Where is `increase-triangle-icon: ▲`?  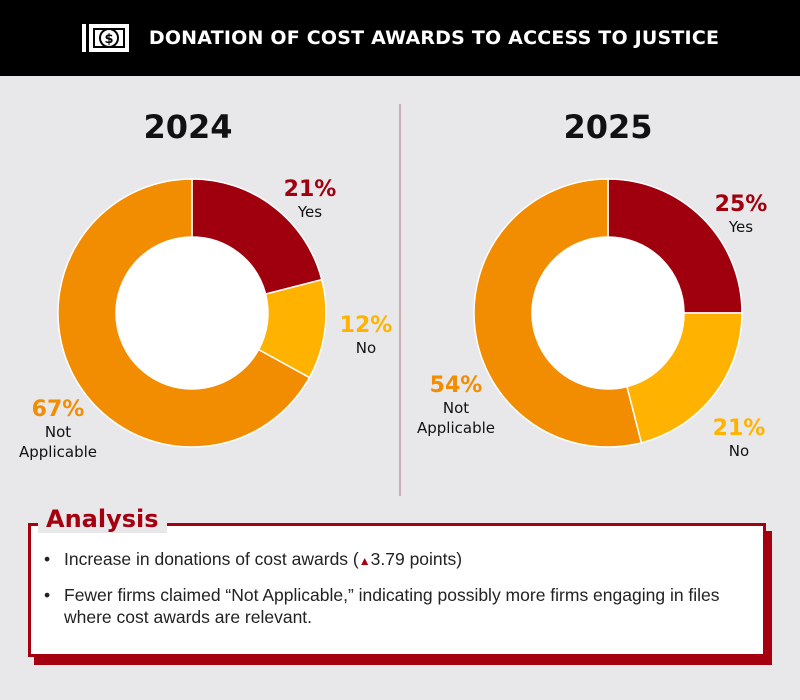
increase-triangle-icon: ▲ is located at coordinates (364, 561).